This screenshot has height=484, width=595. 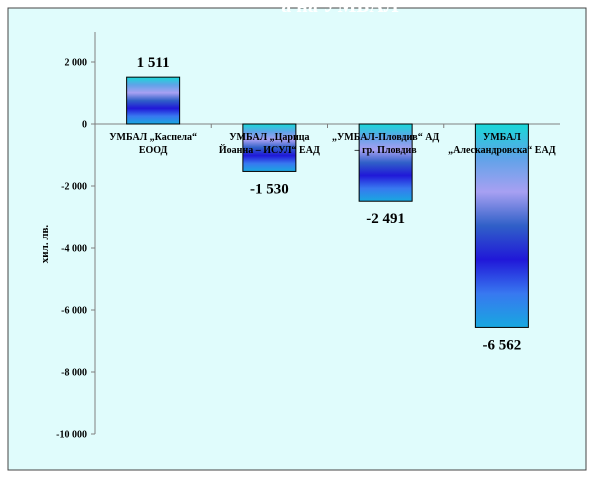 I want to click on y-tick-label: 2 000, so click(x=76, y=63).